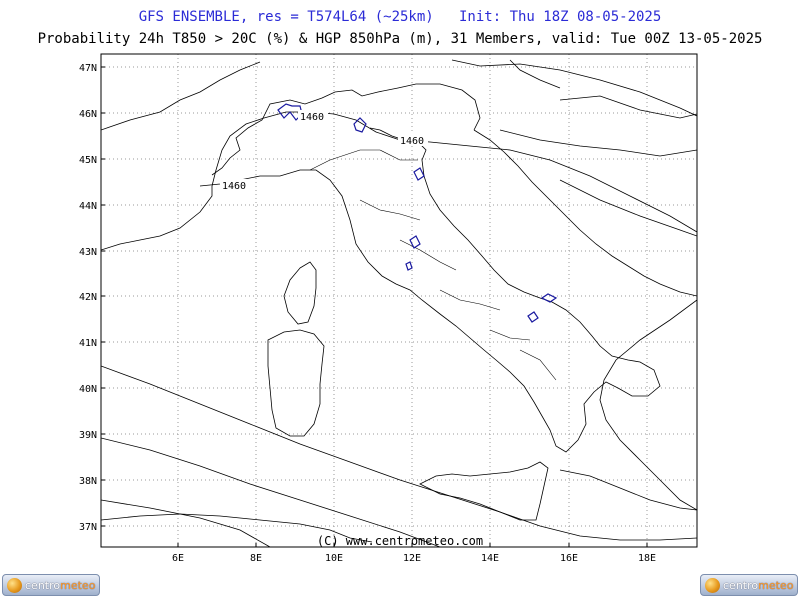 The height and width of the screenshot is (600, 800). I want to click on contour-1460-north, so click(454, 172).